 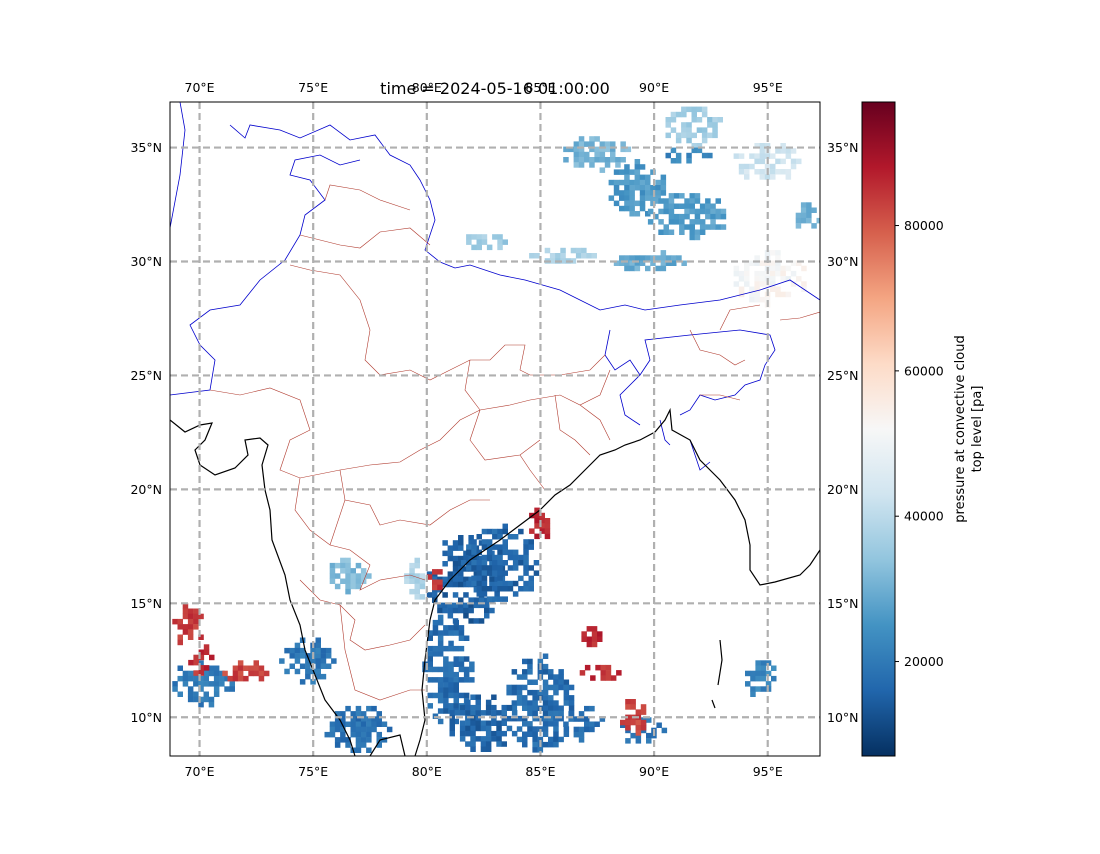 What do you see at coordinates (654, 771) in the screenshot?
I see `lon-tick-label-bottom: 90°E` at bounding box center [654, 771].